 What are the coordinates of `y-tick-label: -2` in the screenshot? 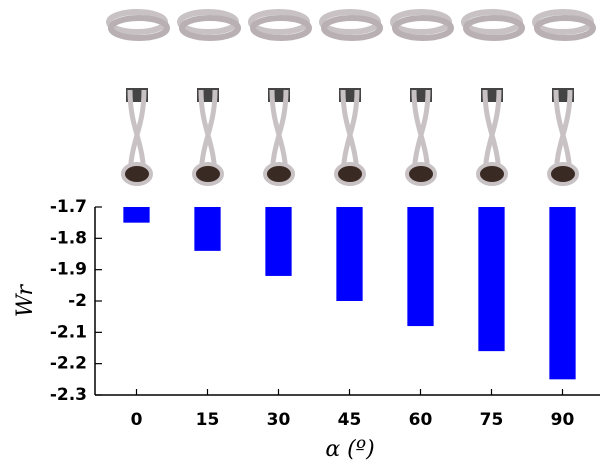 It's located at (77, 301).